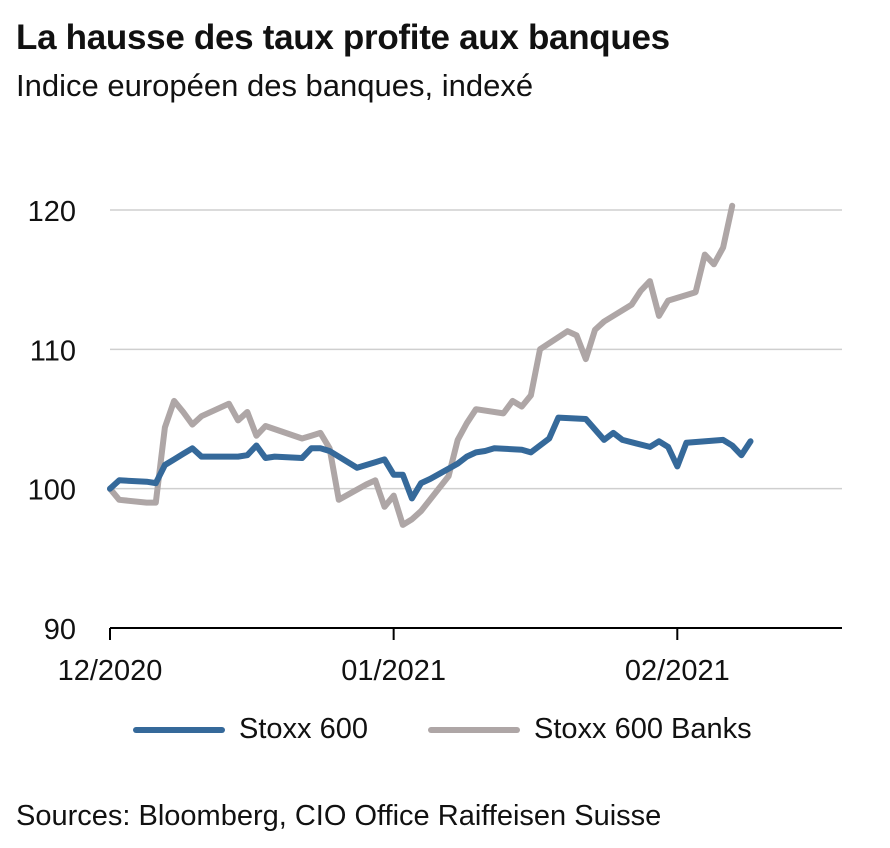  Describe the element at coordinates (643, 729) in the screenshot. I see `legend-label-banks: Stoxx 600 Banks` at that location.